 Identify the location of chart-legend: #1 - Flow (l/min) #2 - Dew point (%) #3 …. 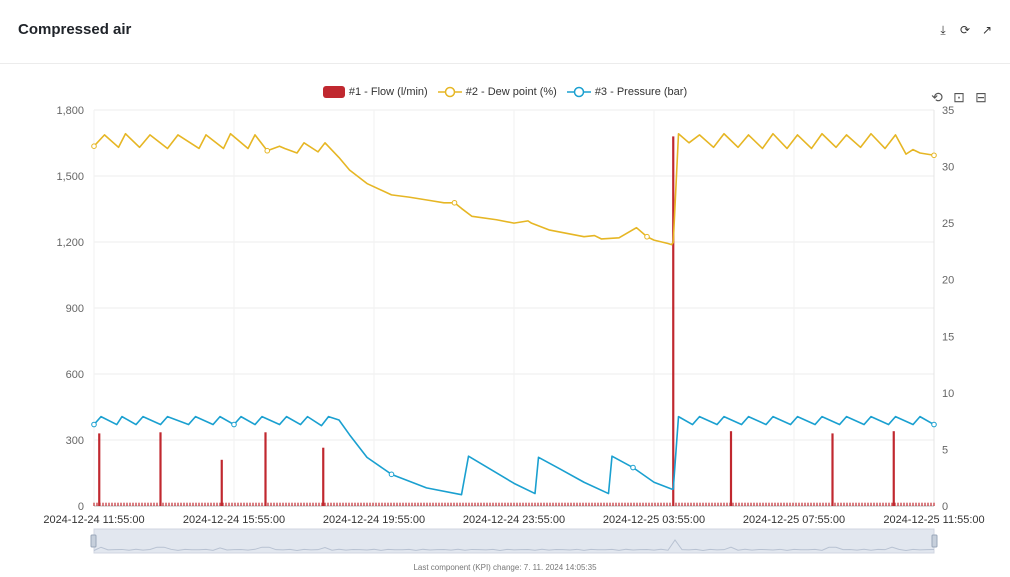
(505, 92).